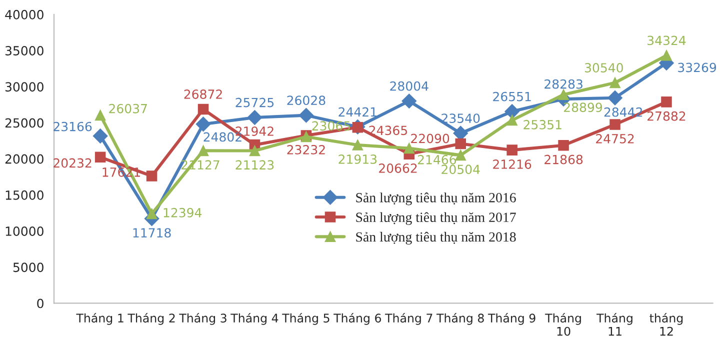 Image resolution: width=720 pixels, height=361 pixels. Describe the element at coordinates (28, 267) in the screenshot. I see `y-tick-label: 5000` at that location.